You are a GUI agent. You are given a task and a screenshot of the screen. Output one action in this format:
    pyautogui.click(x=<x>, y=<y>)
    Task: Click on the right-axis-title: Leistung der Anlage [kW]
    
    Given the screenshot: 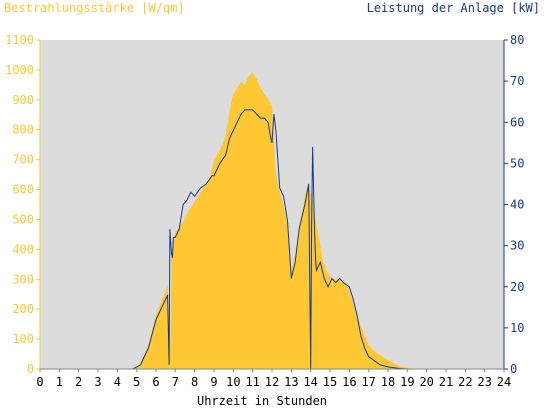 What is the action you would take?
    pyautogui.click(x=453, y=8)
    